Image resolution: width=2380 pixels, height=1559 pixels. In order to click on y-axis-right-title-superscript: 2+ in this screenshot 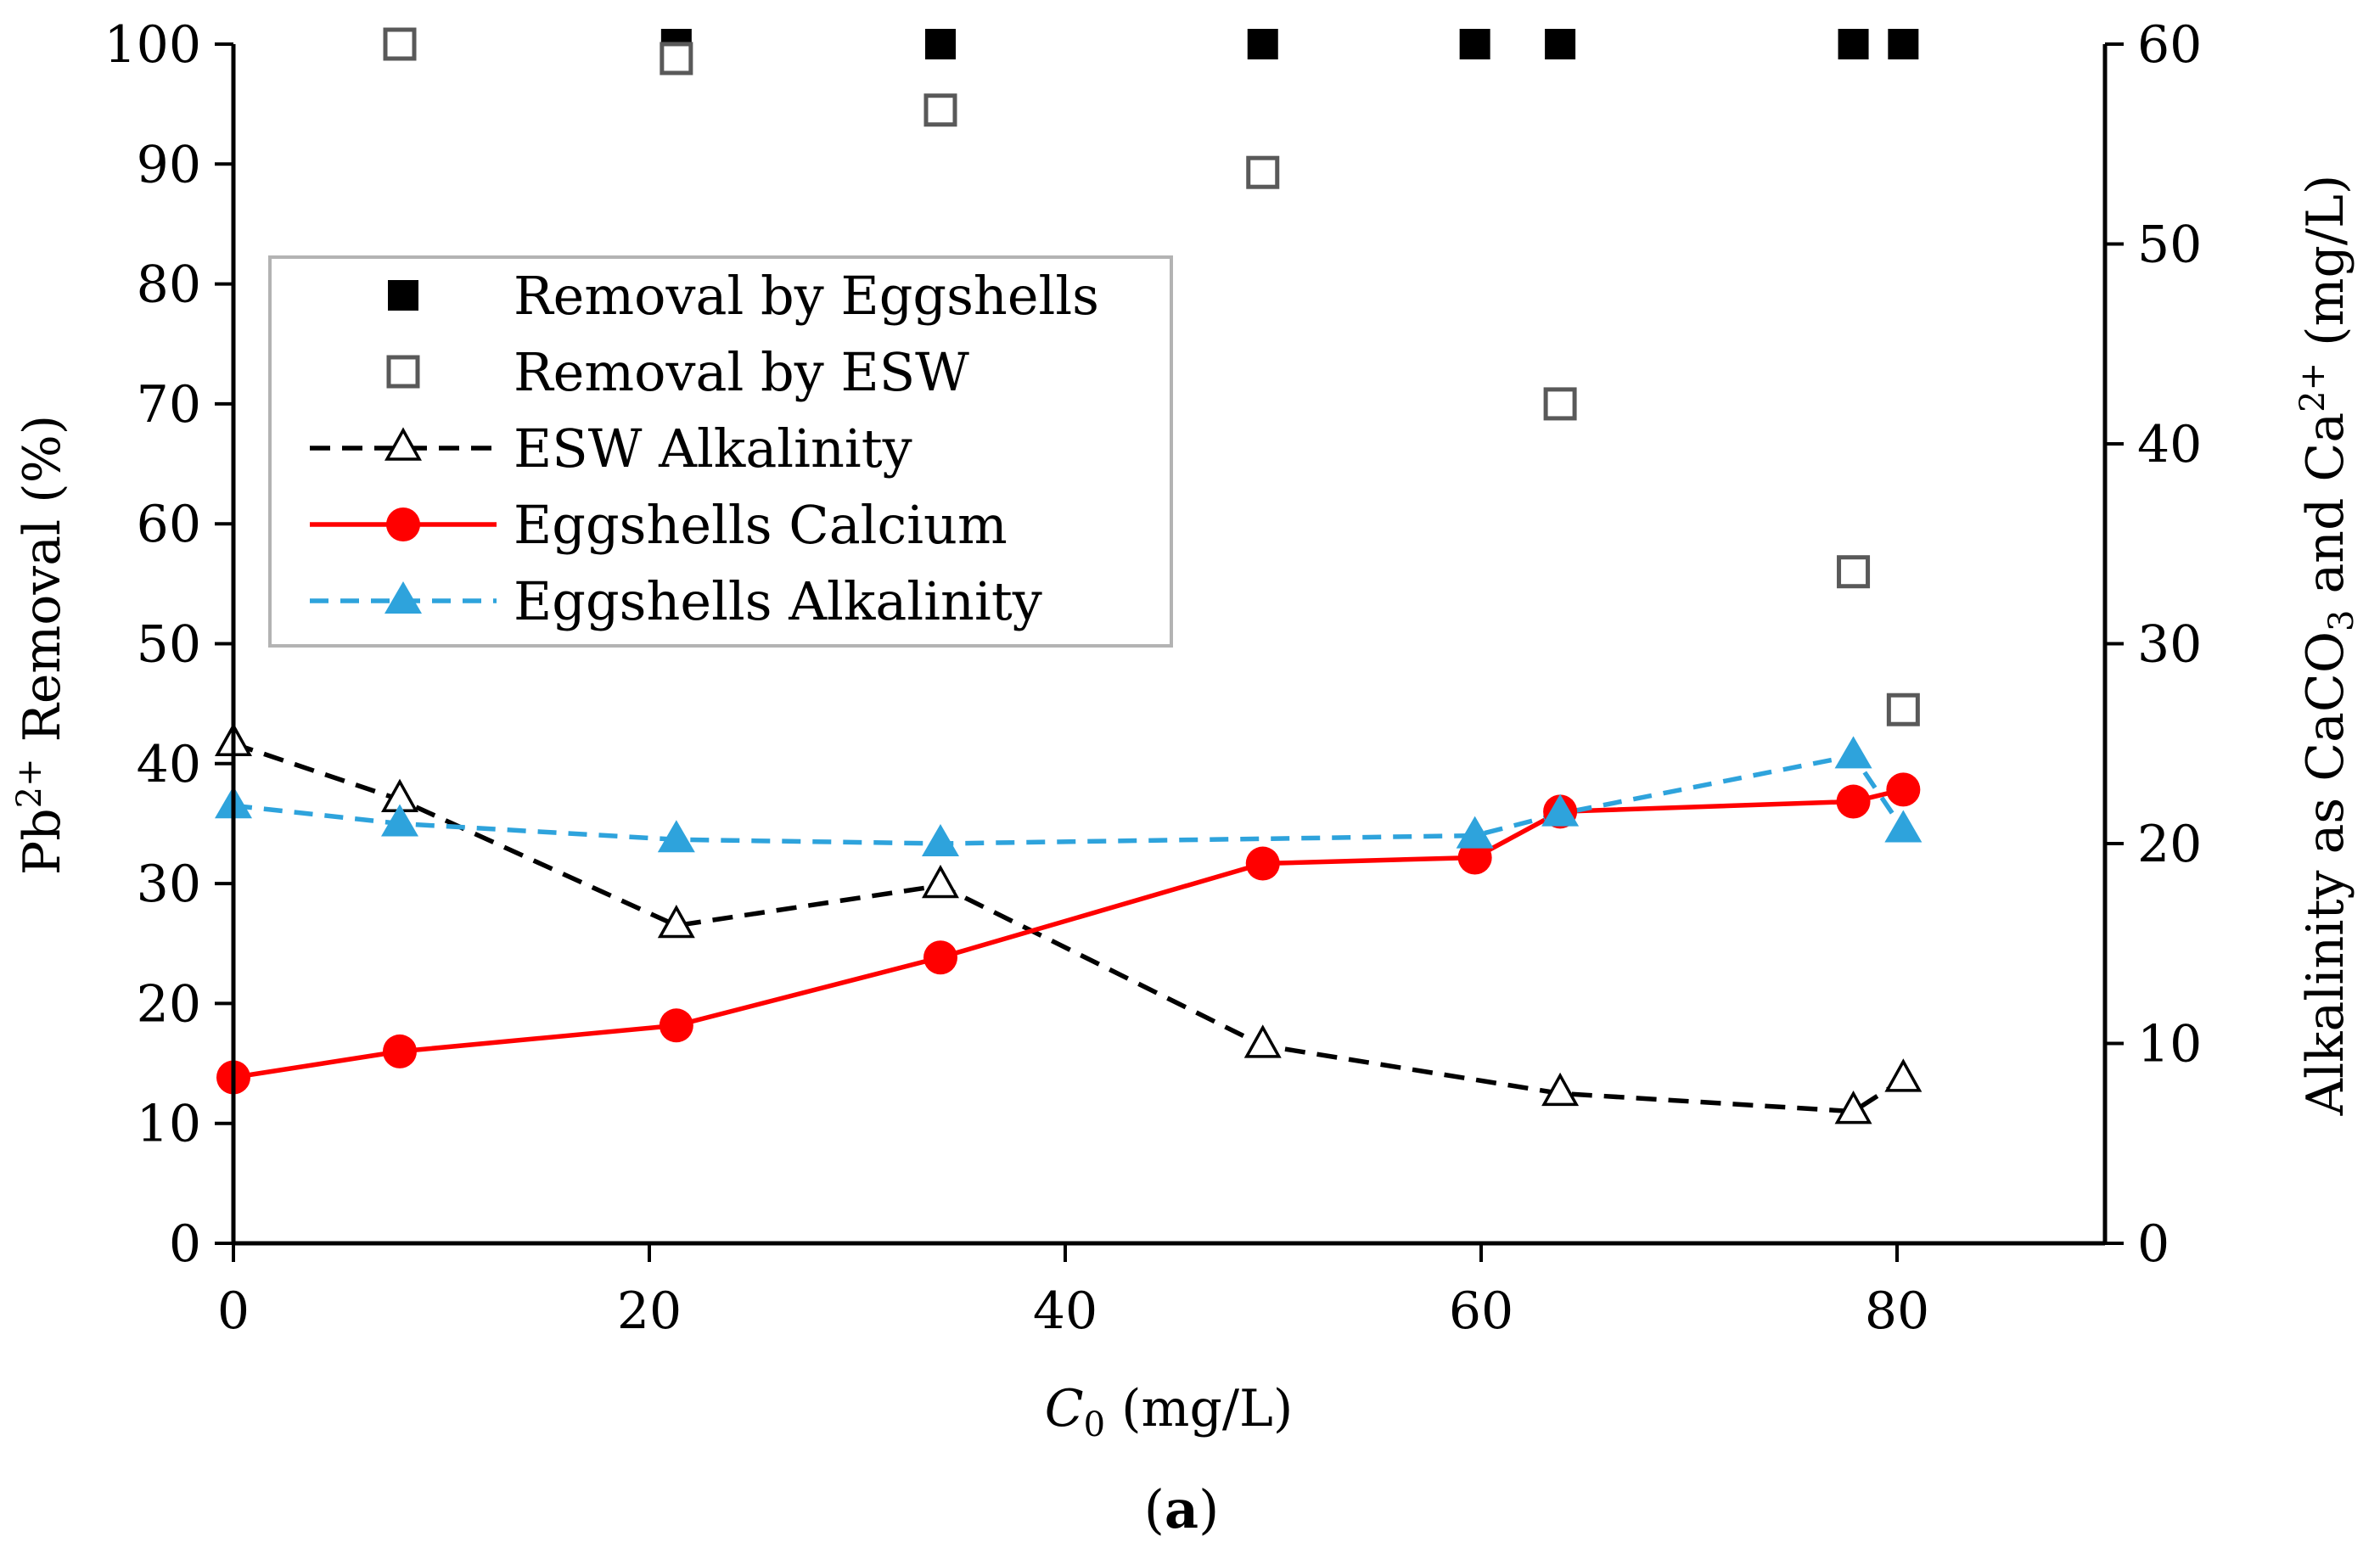, I will do `click(2312, 387)`.